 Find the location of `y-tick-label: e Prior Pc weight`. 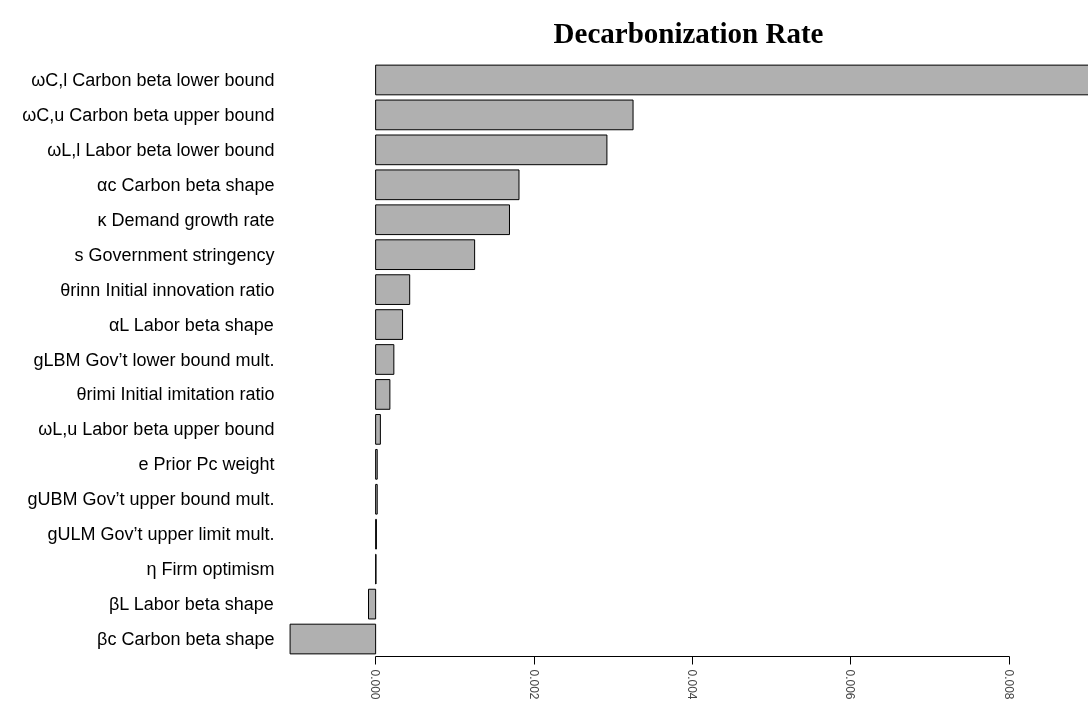

y-tick-label: e Prior Pc weight is located at coordinates (206, 464).